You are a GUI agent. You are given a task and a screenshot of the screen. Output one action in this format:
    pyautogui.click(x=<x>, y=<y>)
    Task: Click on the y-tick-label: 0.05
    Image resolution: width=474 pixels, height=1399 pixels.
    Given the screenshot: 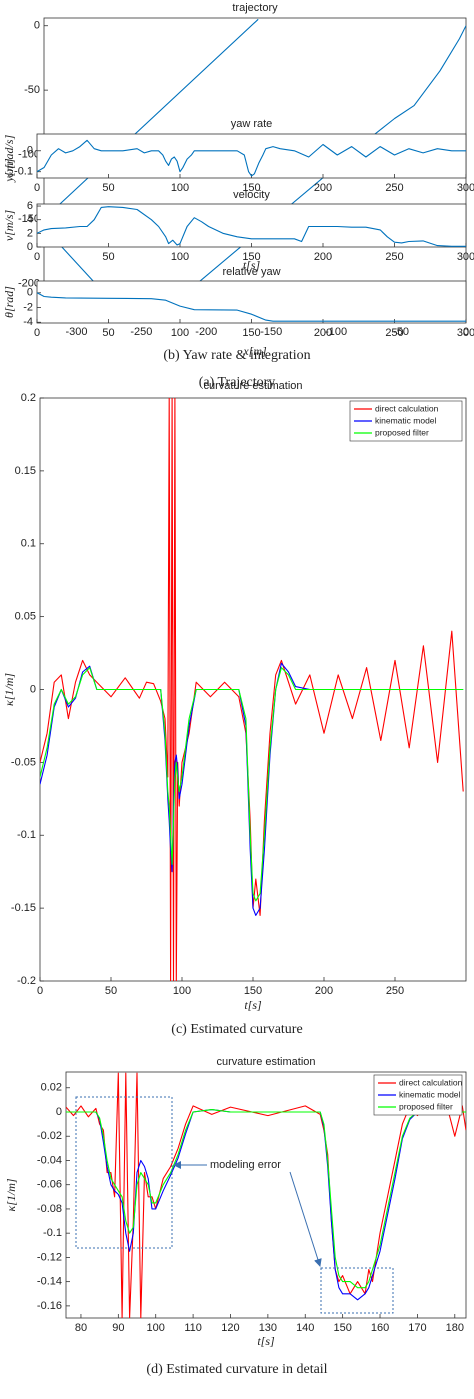 What is the action you would take?
    pyautogui.click(x=25, y=617)
    